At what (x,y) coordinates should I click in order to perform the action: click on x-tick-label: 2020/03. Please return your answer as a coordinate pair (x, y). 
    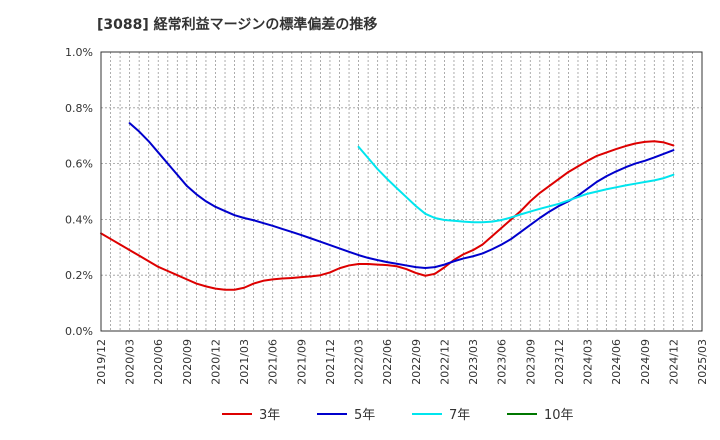
    Looking at the image, I should click on (130, 362).